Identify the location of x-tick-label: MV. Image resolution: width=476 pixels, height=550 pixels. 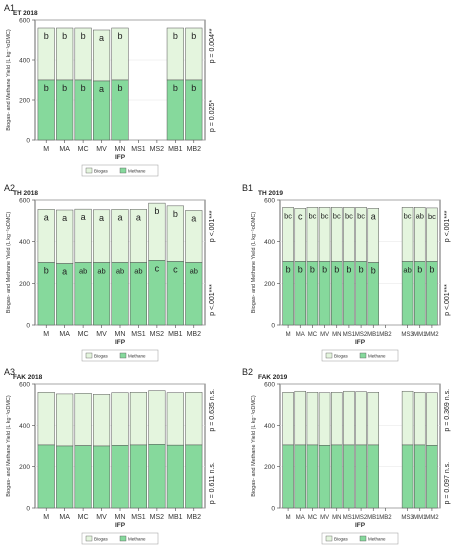
(324, 335).